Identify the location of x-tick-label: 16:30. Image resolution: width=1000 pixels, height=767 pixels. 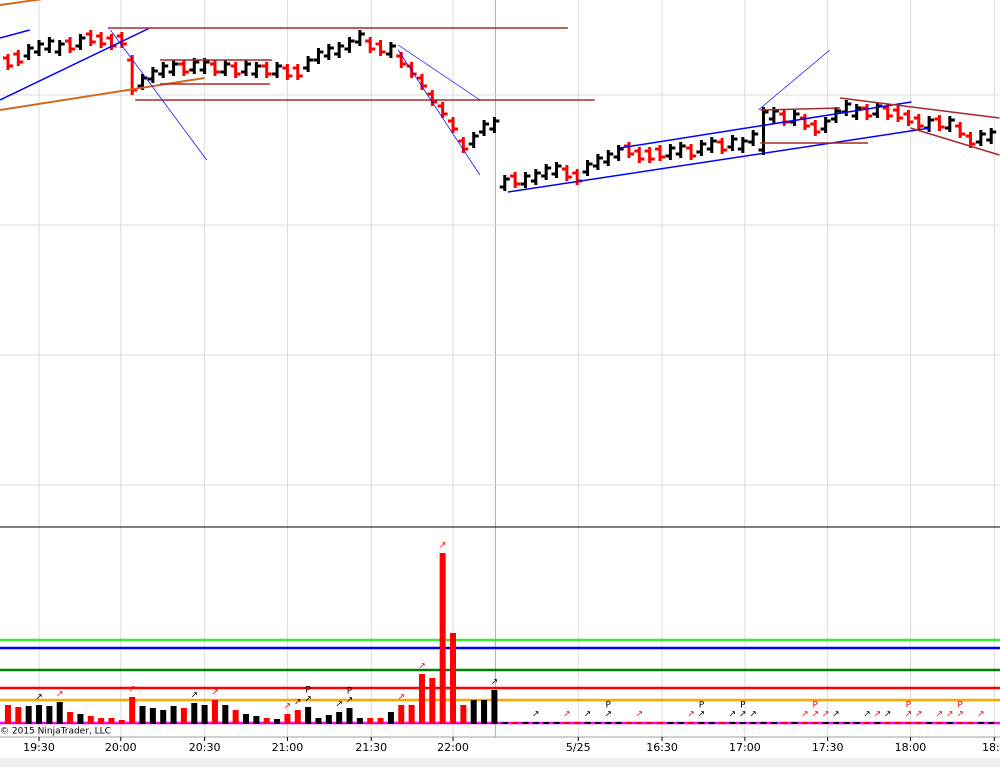
(662, 747).